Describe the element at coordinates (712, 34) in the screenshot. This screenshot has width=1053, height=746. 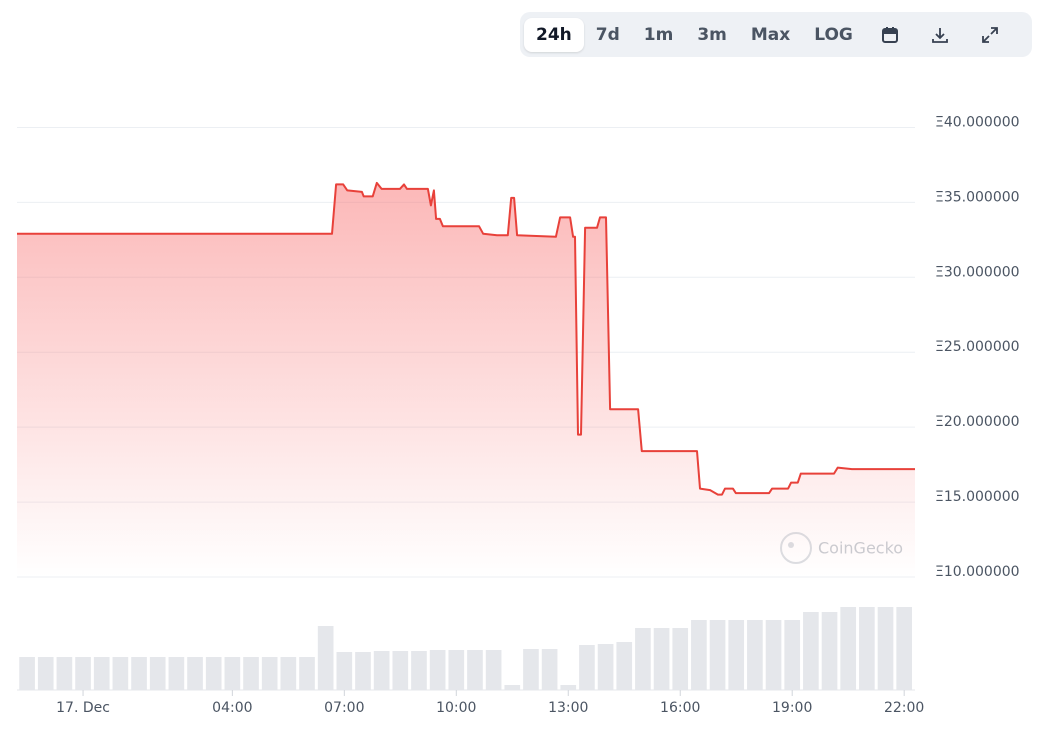
I see `range-button: 3m` at that location.